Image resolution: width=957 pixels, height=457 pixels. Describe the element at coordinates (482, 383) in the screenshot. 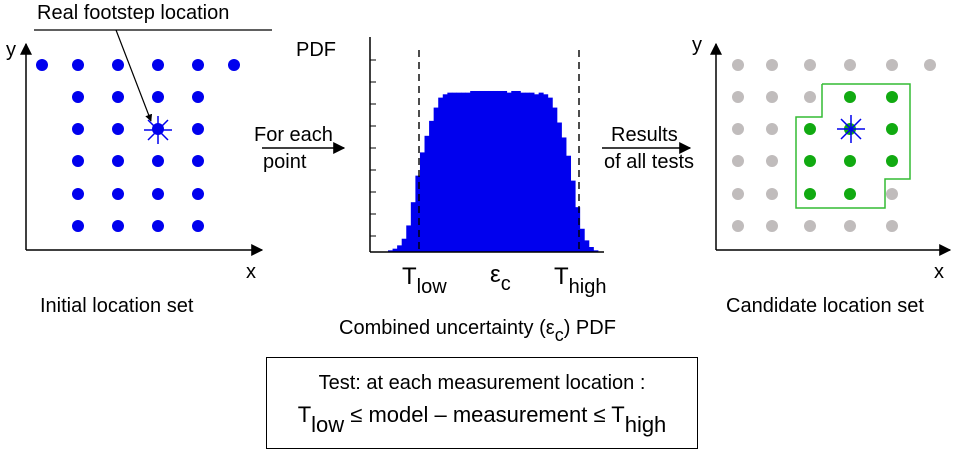

I see `test-description: Test: at each measurement location :` at that location.